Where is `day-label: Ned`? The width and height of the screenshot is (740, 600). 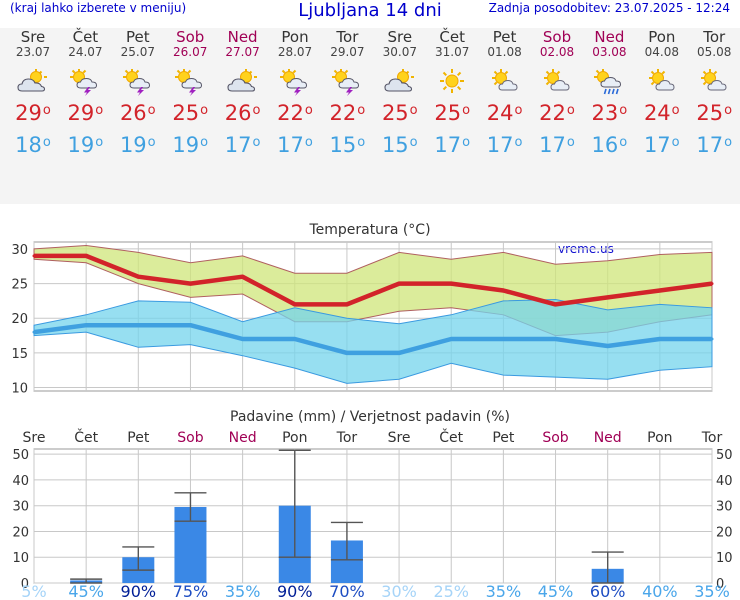 day-label: Ned is located at coordinates (243, 438).